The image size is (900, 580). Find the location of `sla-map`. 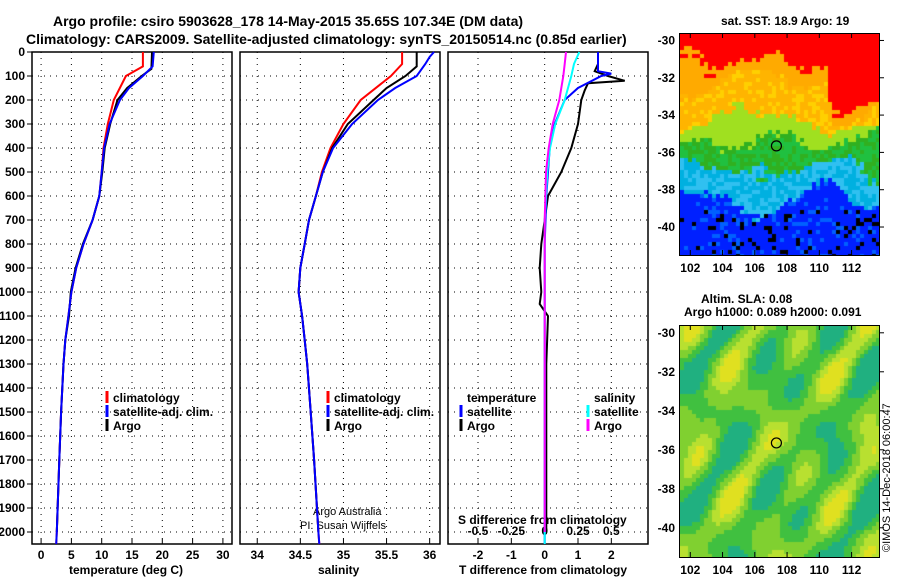

sla-map is located at coordinates (779, 441).